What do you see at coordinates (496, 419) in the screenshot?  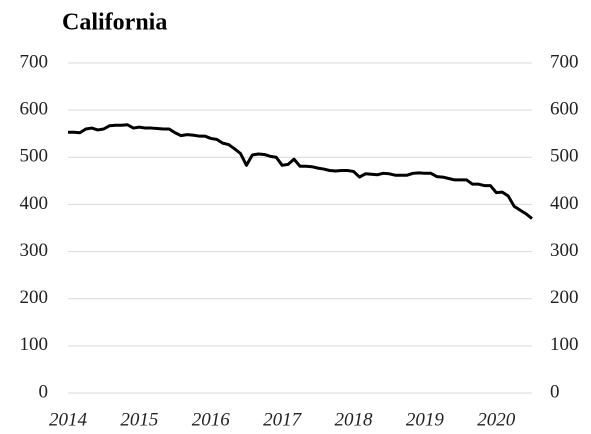 I see `x-tick-label: 2020` at bounding box center [496, 419].